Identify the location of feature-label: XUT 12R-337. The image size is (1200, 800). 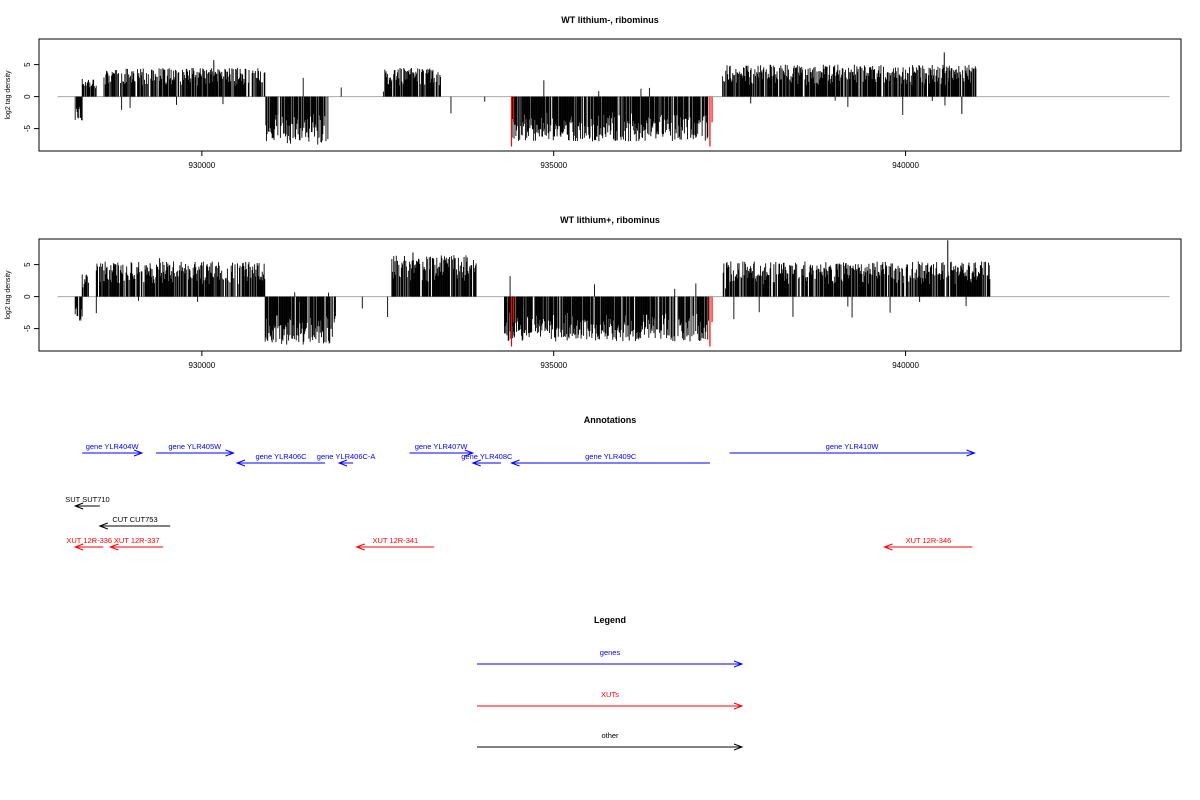
(137, 540).